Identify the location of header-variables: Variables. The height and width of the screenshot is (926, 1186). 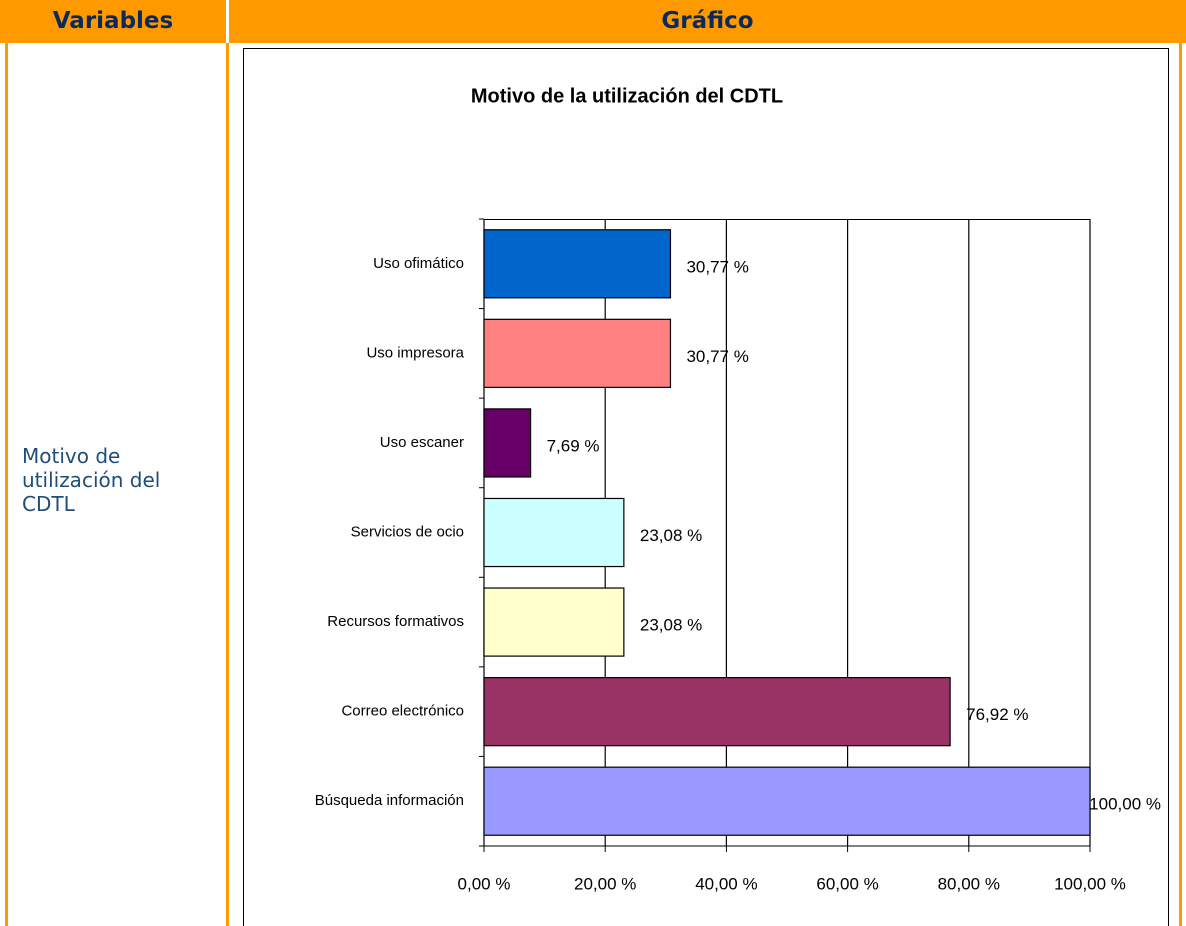
(113, 21).